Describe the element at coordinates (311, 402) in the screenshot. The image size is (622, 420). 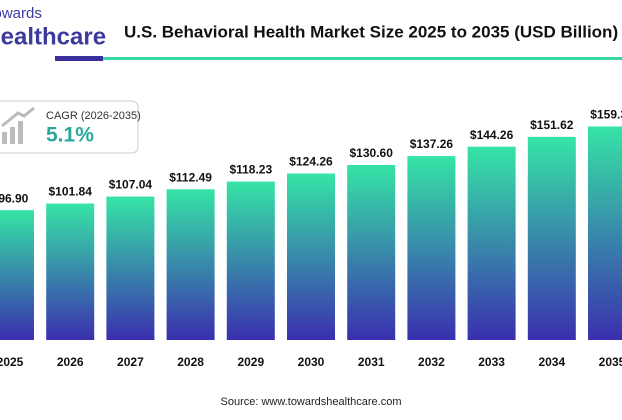
I see `source: Source: www.towardshealthcare.com` at that location.